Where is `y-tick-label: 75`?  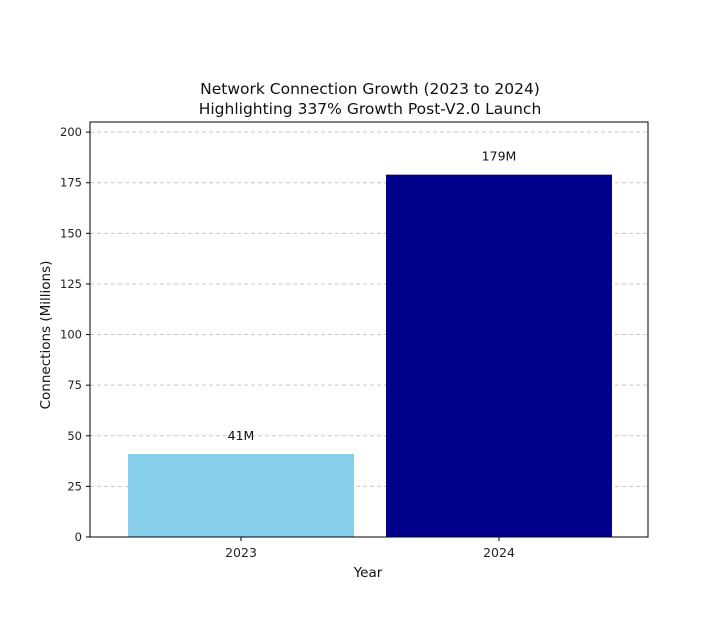
y-tick-label: 75 is located at coordinates (74, 385).